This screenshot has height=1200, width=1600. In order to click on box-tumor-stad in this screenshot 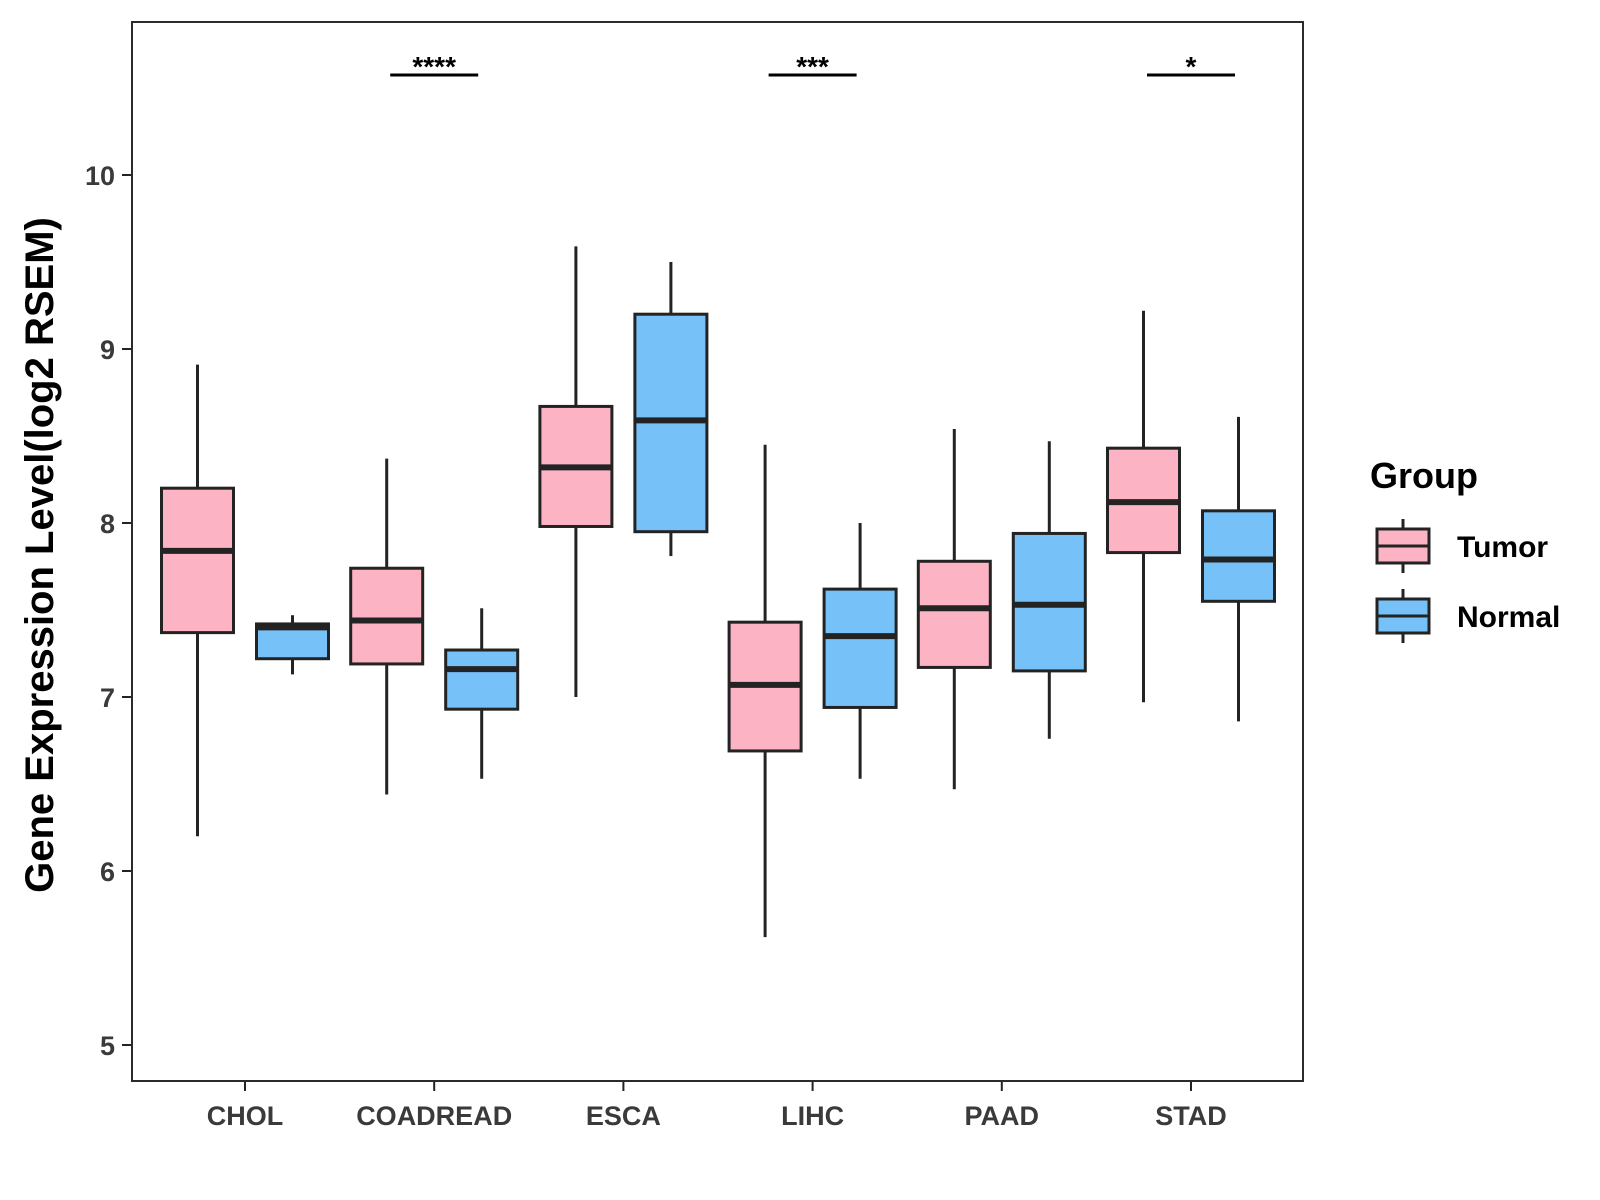, I will do `click(1143, 506)`.